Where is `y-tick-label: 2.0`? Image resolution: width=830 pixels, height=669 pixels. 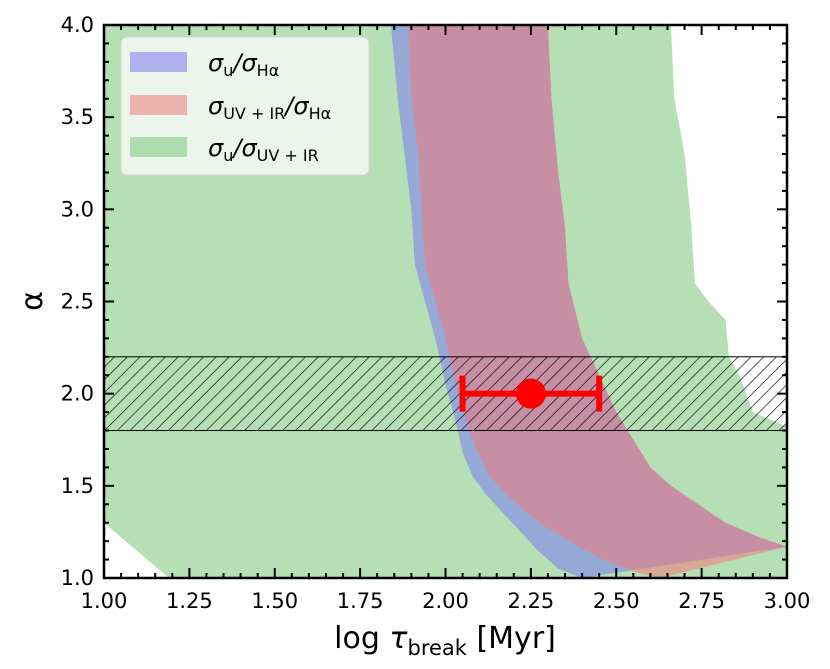
y-tick-label: 2.0 is located at coordinates (77, 394).